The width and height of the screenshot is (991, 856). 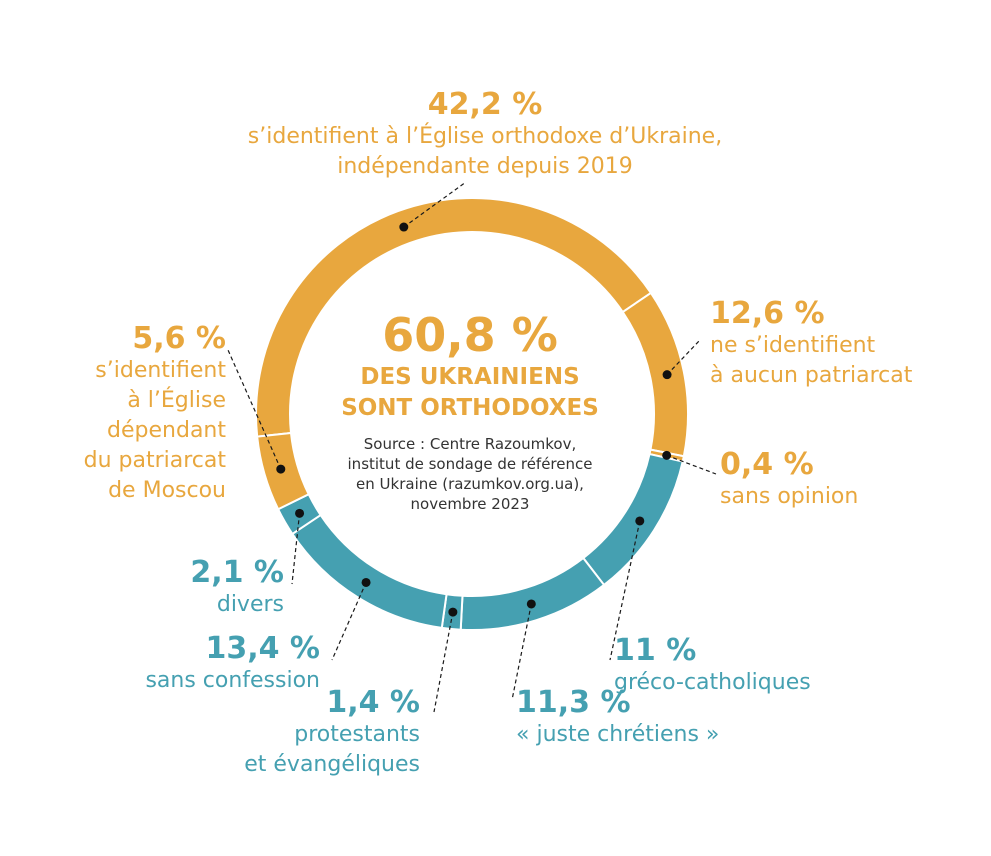 What do you see at coordinates (237, 572) in the screenshot?
I see `slice-value-label: 2,1 %` at bounding box center [237, 572].